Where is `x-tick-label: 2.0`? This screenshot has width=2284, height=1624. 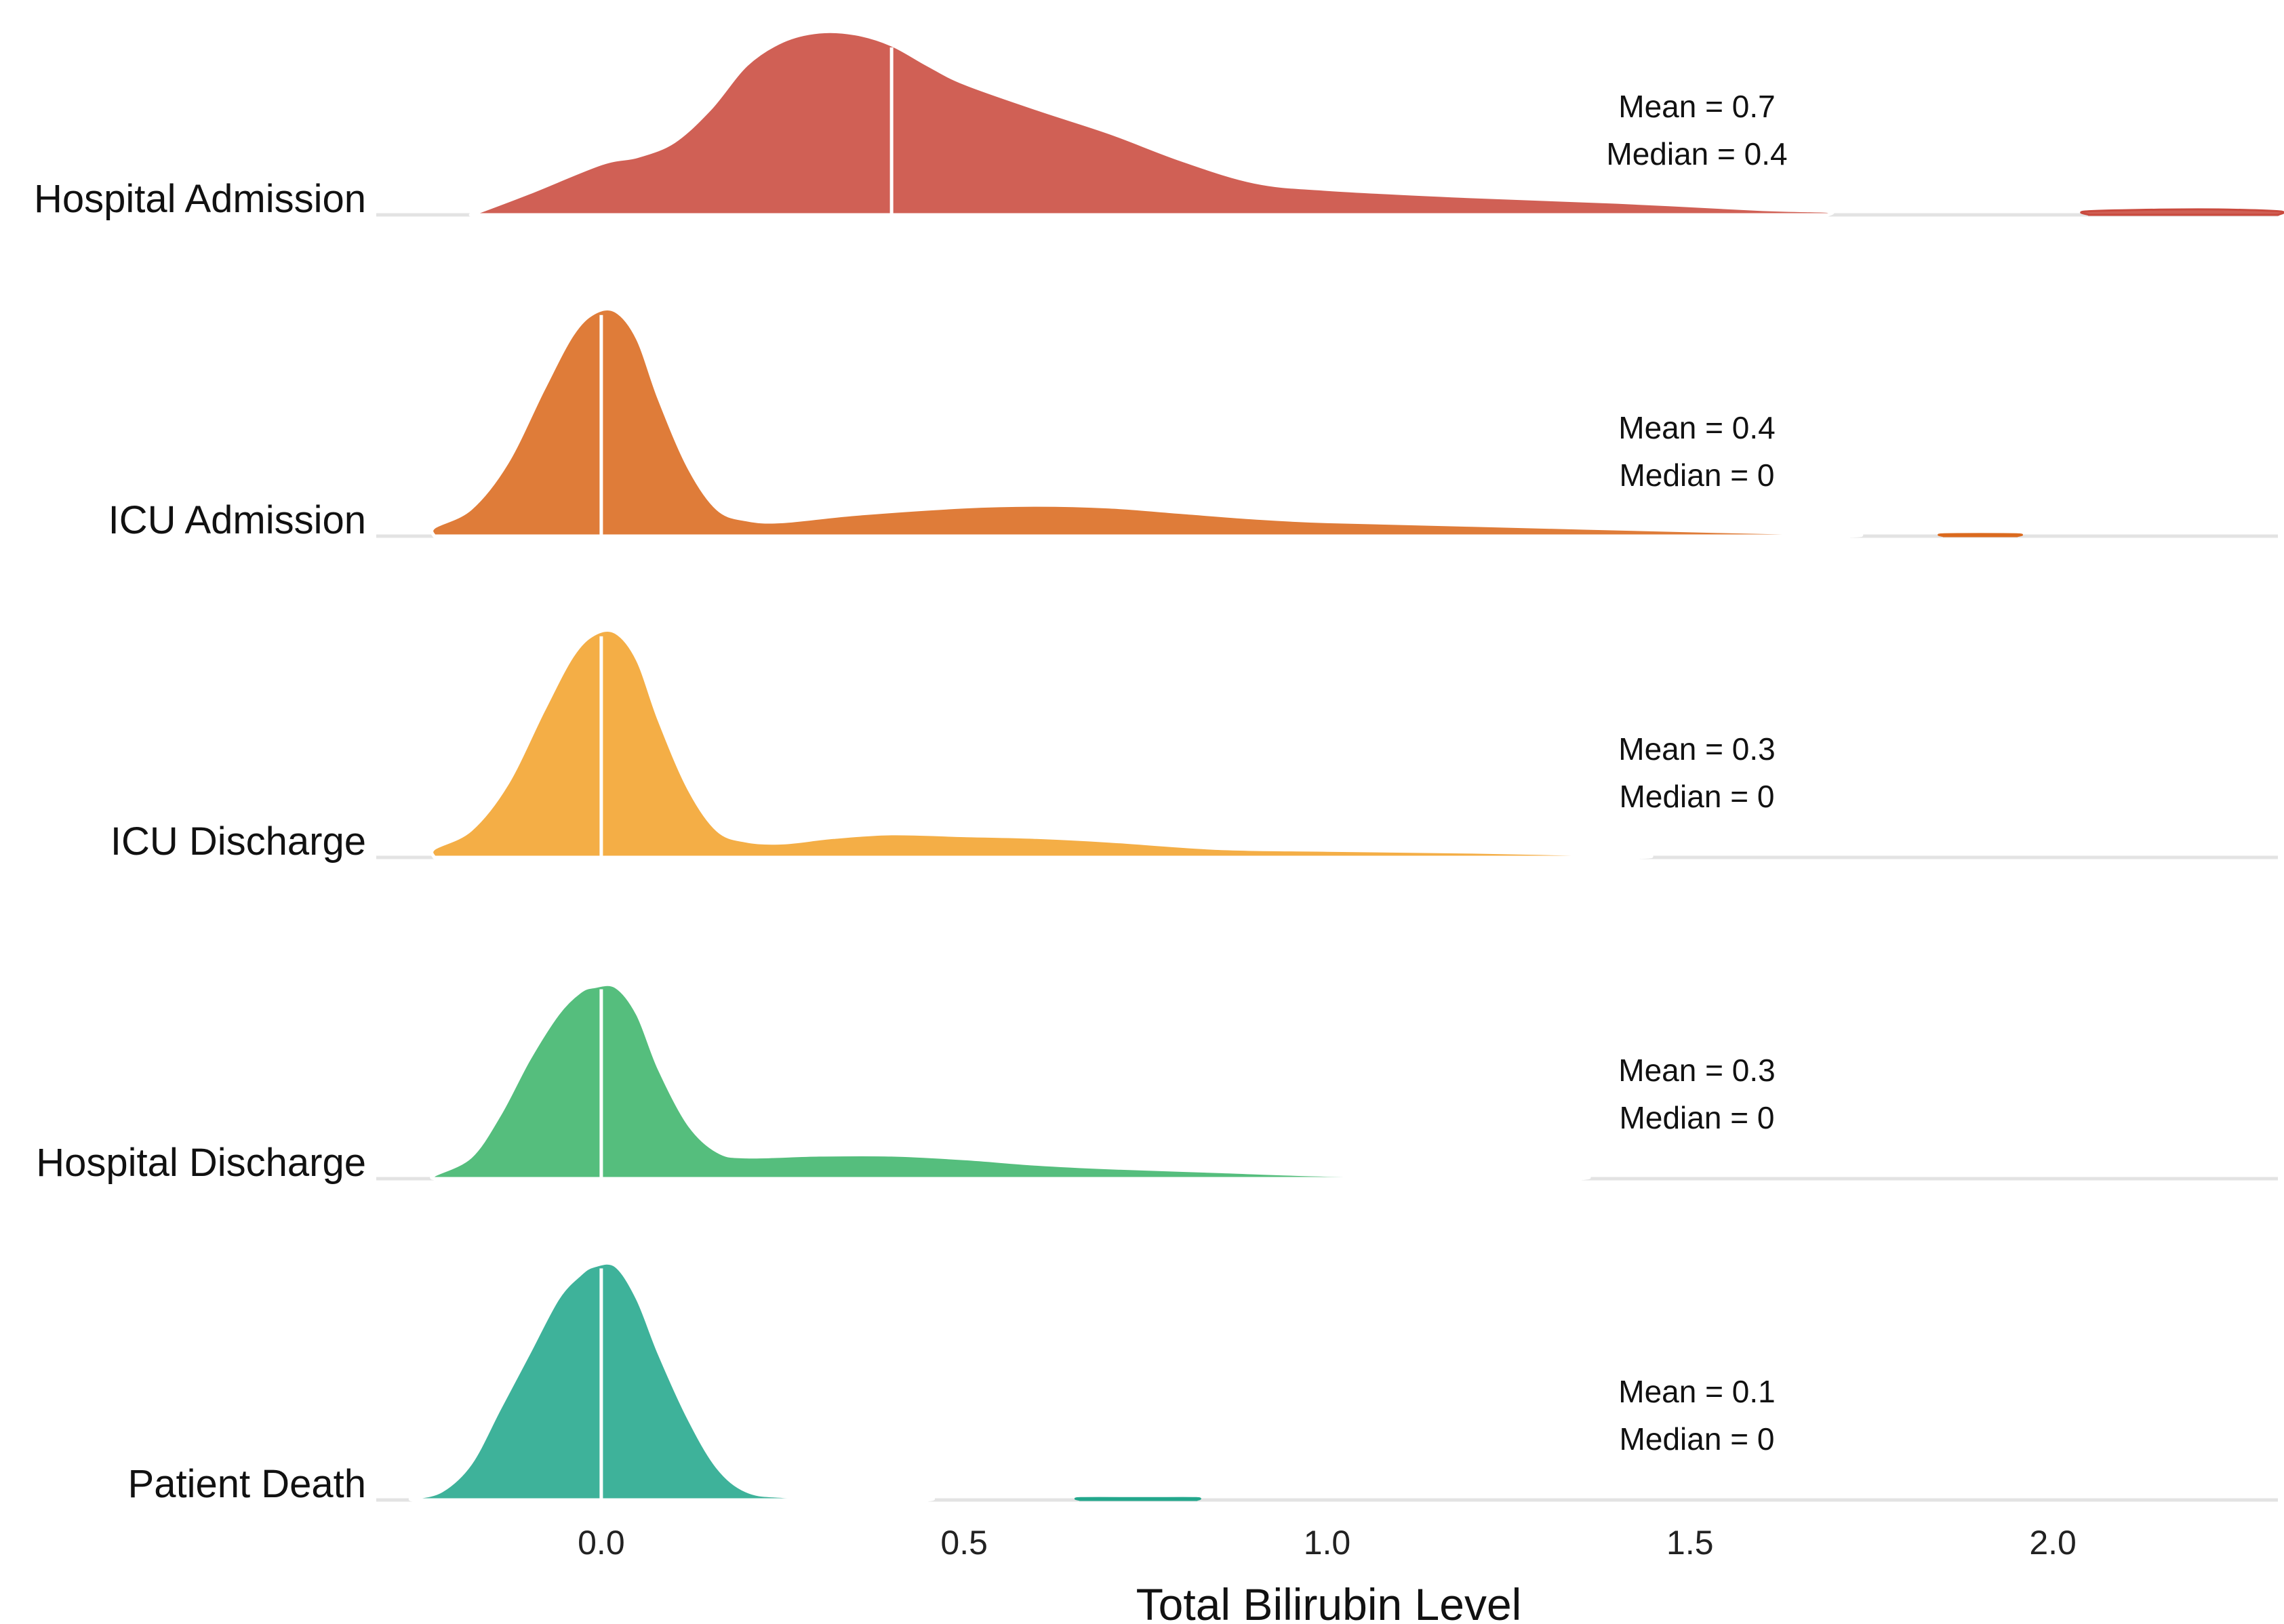 x-tick-label: 2.0 is located at coordinates (2053, 1543).